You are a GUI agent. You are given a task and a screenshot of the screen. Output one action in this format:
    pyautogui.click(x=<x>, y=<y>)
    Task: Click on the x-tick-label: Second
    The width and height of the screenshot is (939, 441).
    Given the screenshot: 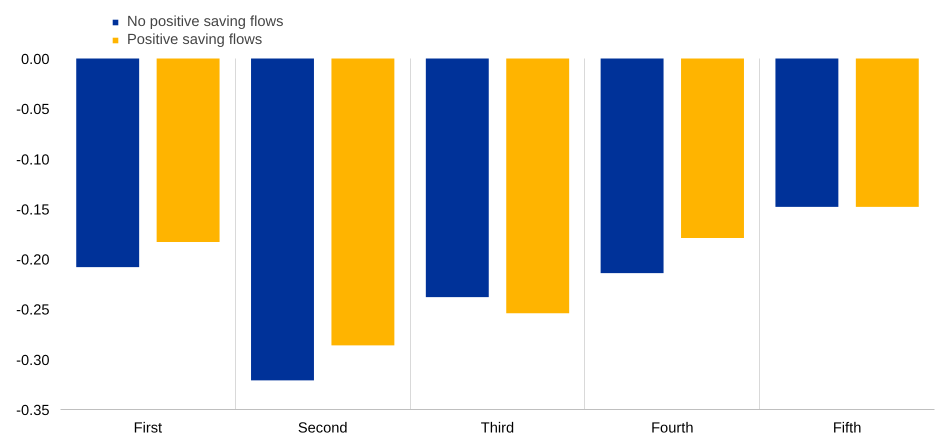 What is the action you would take?
    pyautogui.click(x=323, y=428)
    